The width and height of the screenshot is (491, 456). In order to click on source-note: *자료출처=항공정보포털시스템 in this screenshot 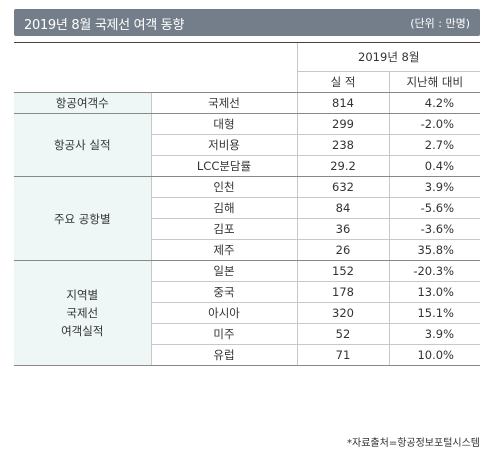, I will do `click(413, 443)`.